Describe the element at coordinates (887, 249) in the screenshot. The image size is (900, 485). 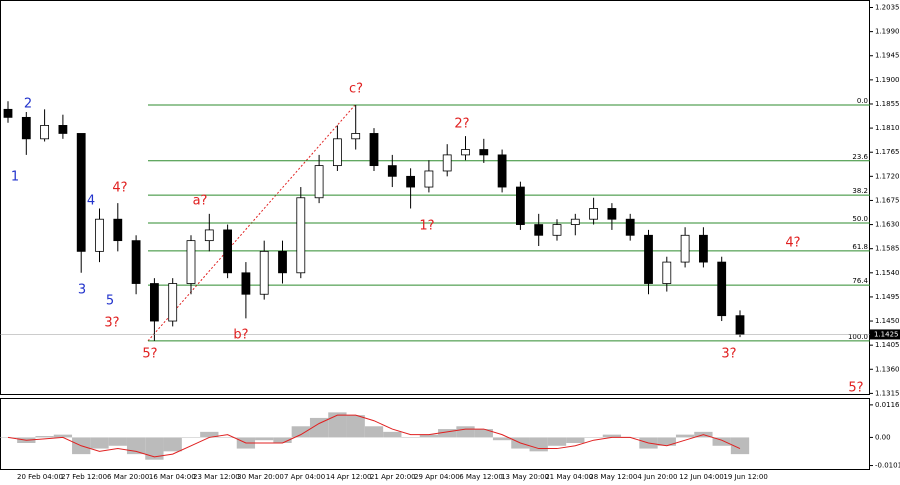
I see `y-tick-label: 1.1585` at that location.